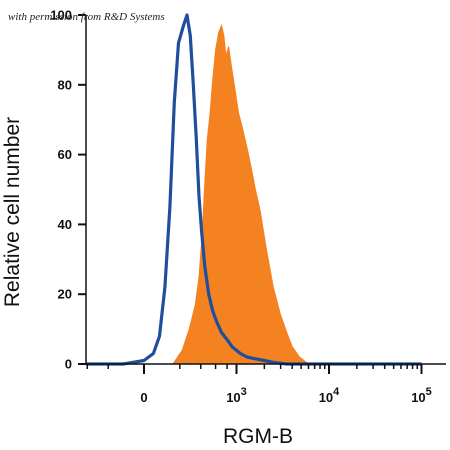 This screenshot has width=450, height=450. What do you see at coordinates (12, 212) in the screenshot?
I see `y-axis-title: Relative cell number` at bounding box center [12, 212].